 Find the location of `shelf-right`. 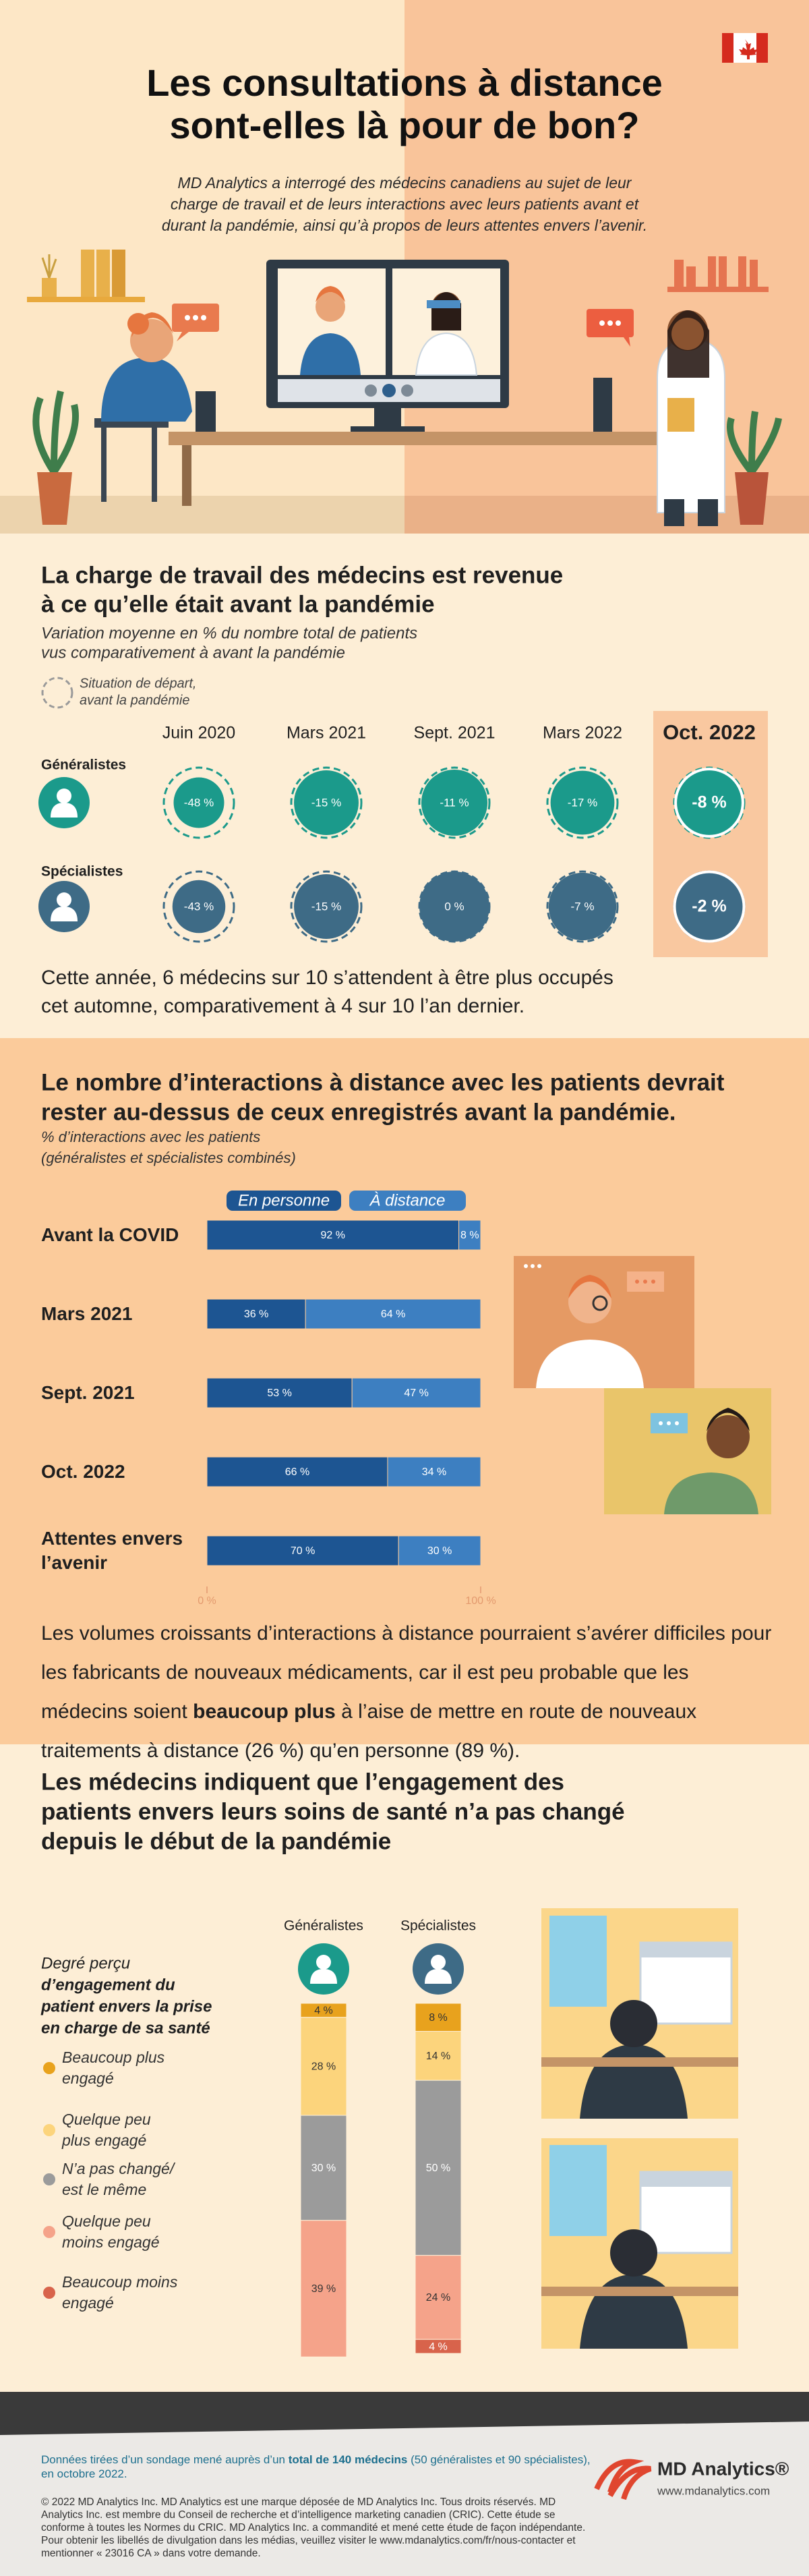

shelf-right is located at coordinates (718, 274).